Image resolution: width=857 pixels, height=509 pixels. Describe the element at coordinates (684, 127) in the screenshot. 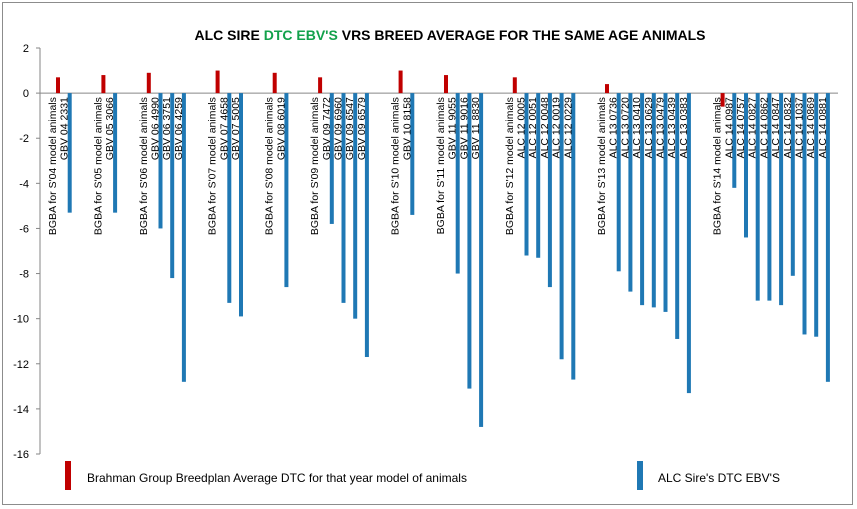

I see `sire-label: ALC 13 0383` at that location.